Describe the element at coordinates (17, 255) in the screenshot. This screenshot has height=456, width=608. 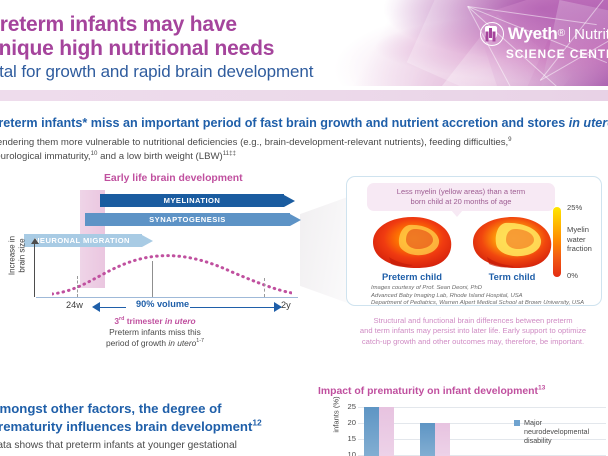
I see `diagram-y-axis-label: Increase in brain size` at that location.